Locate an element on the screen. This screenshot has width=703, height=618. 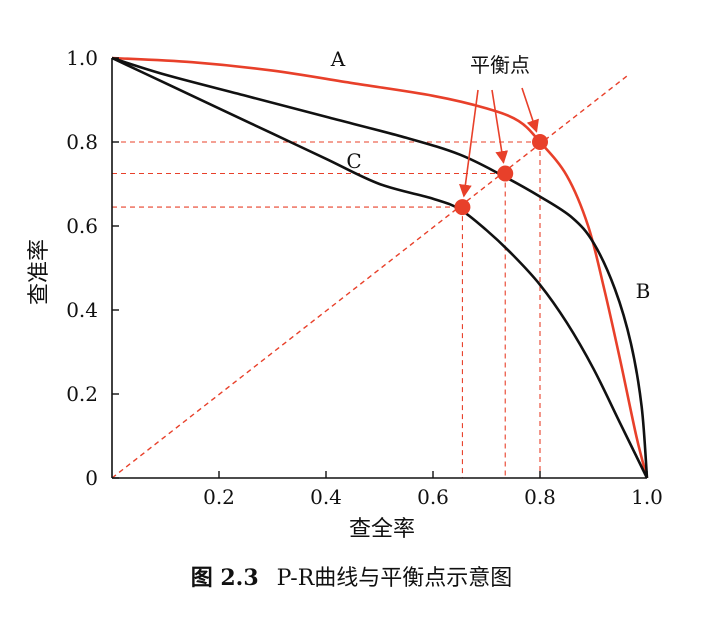
curve-label-b: B is located at coordinates (643, 291).